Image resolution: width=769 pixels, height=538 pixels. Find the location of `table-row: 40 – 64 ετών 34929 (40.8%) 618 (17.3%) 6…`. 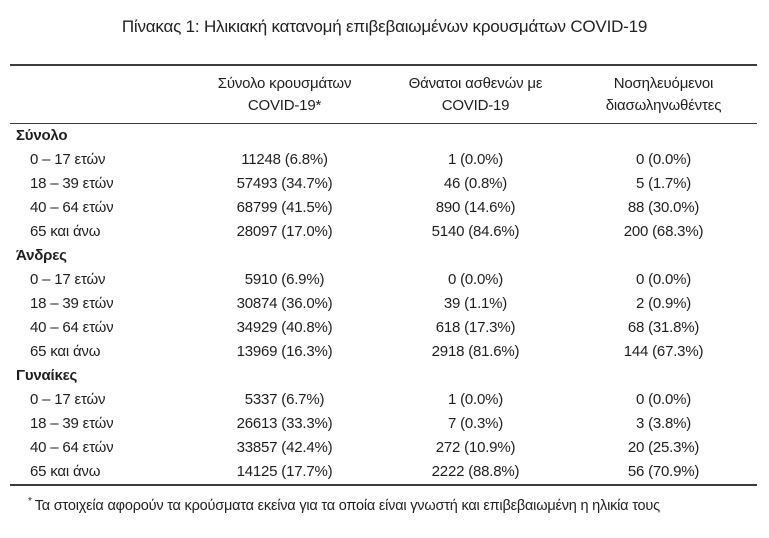

table-row: 40 – 64 ετών 34929 (40.8%) 618 (17.3%) 6… is located at coordinates (383, 328).